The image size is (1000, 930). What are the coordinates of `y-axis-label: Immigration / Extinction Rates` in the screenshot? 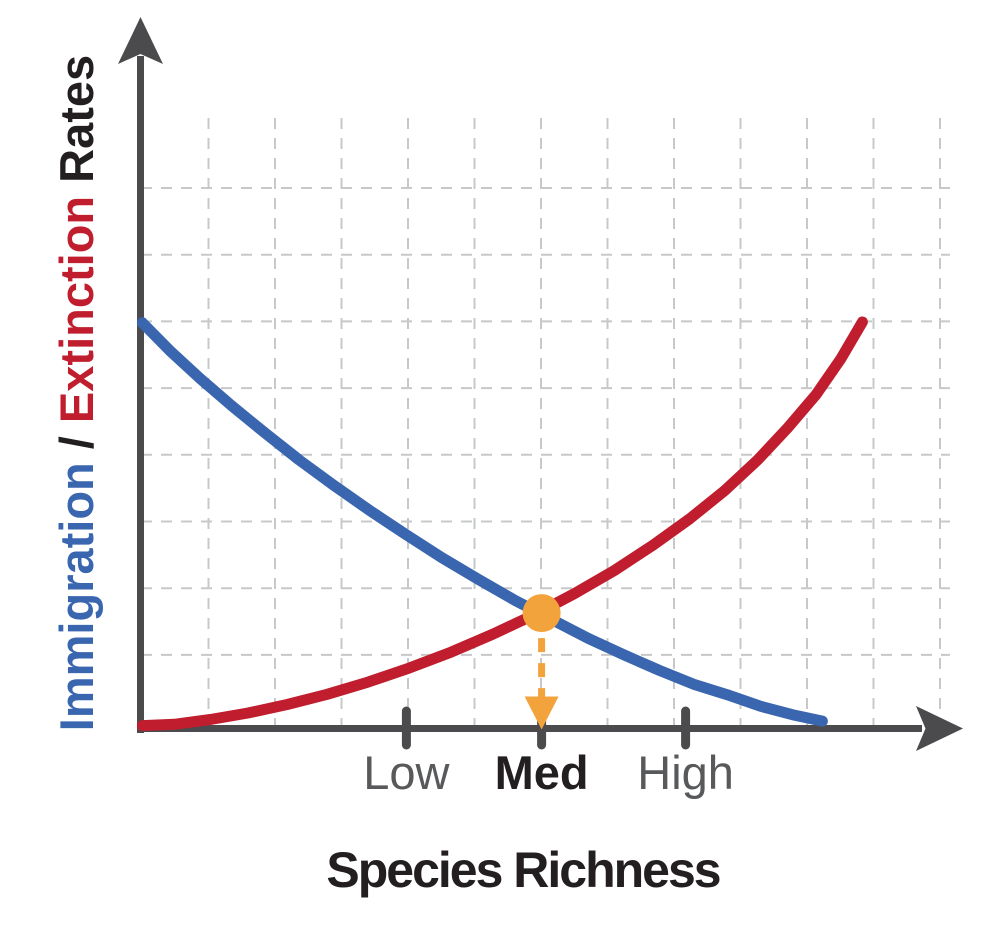 It's located at (76, 393).